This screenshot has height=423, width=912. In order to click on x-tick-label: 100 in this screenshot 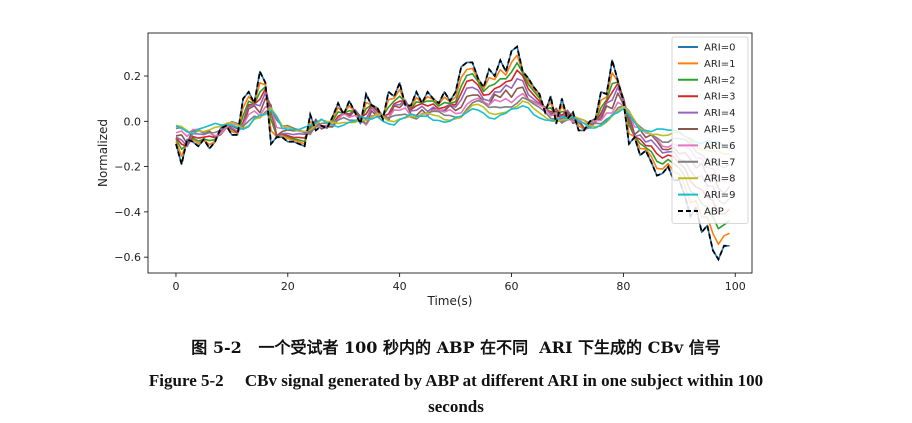, I will do `click(735, 286)`.